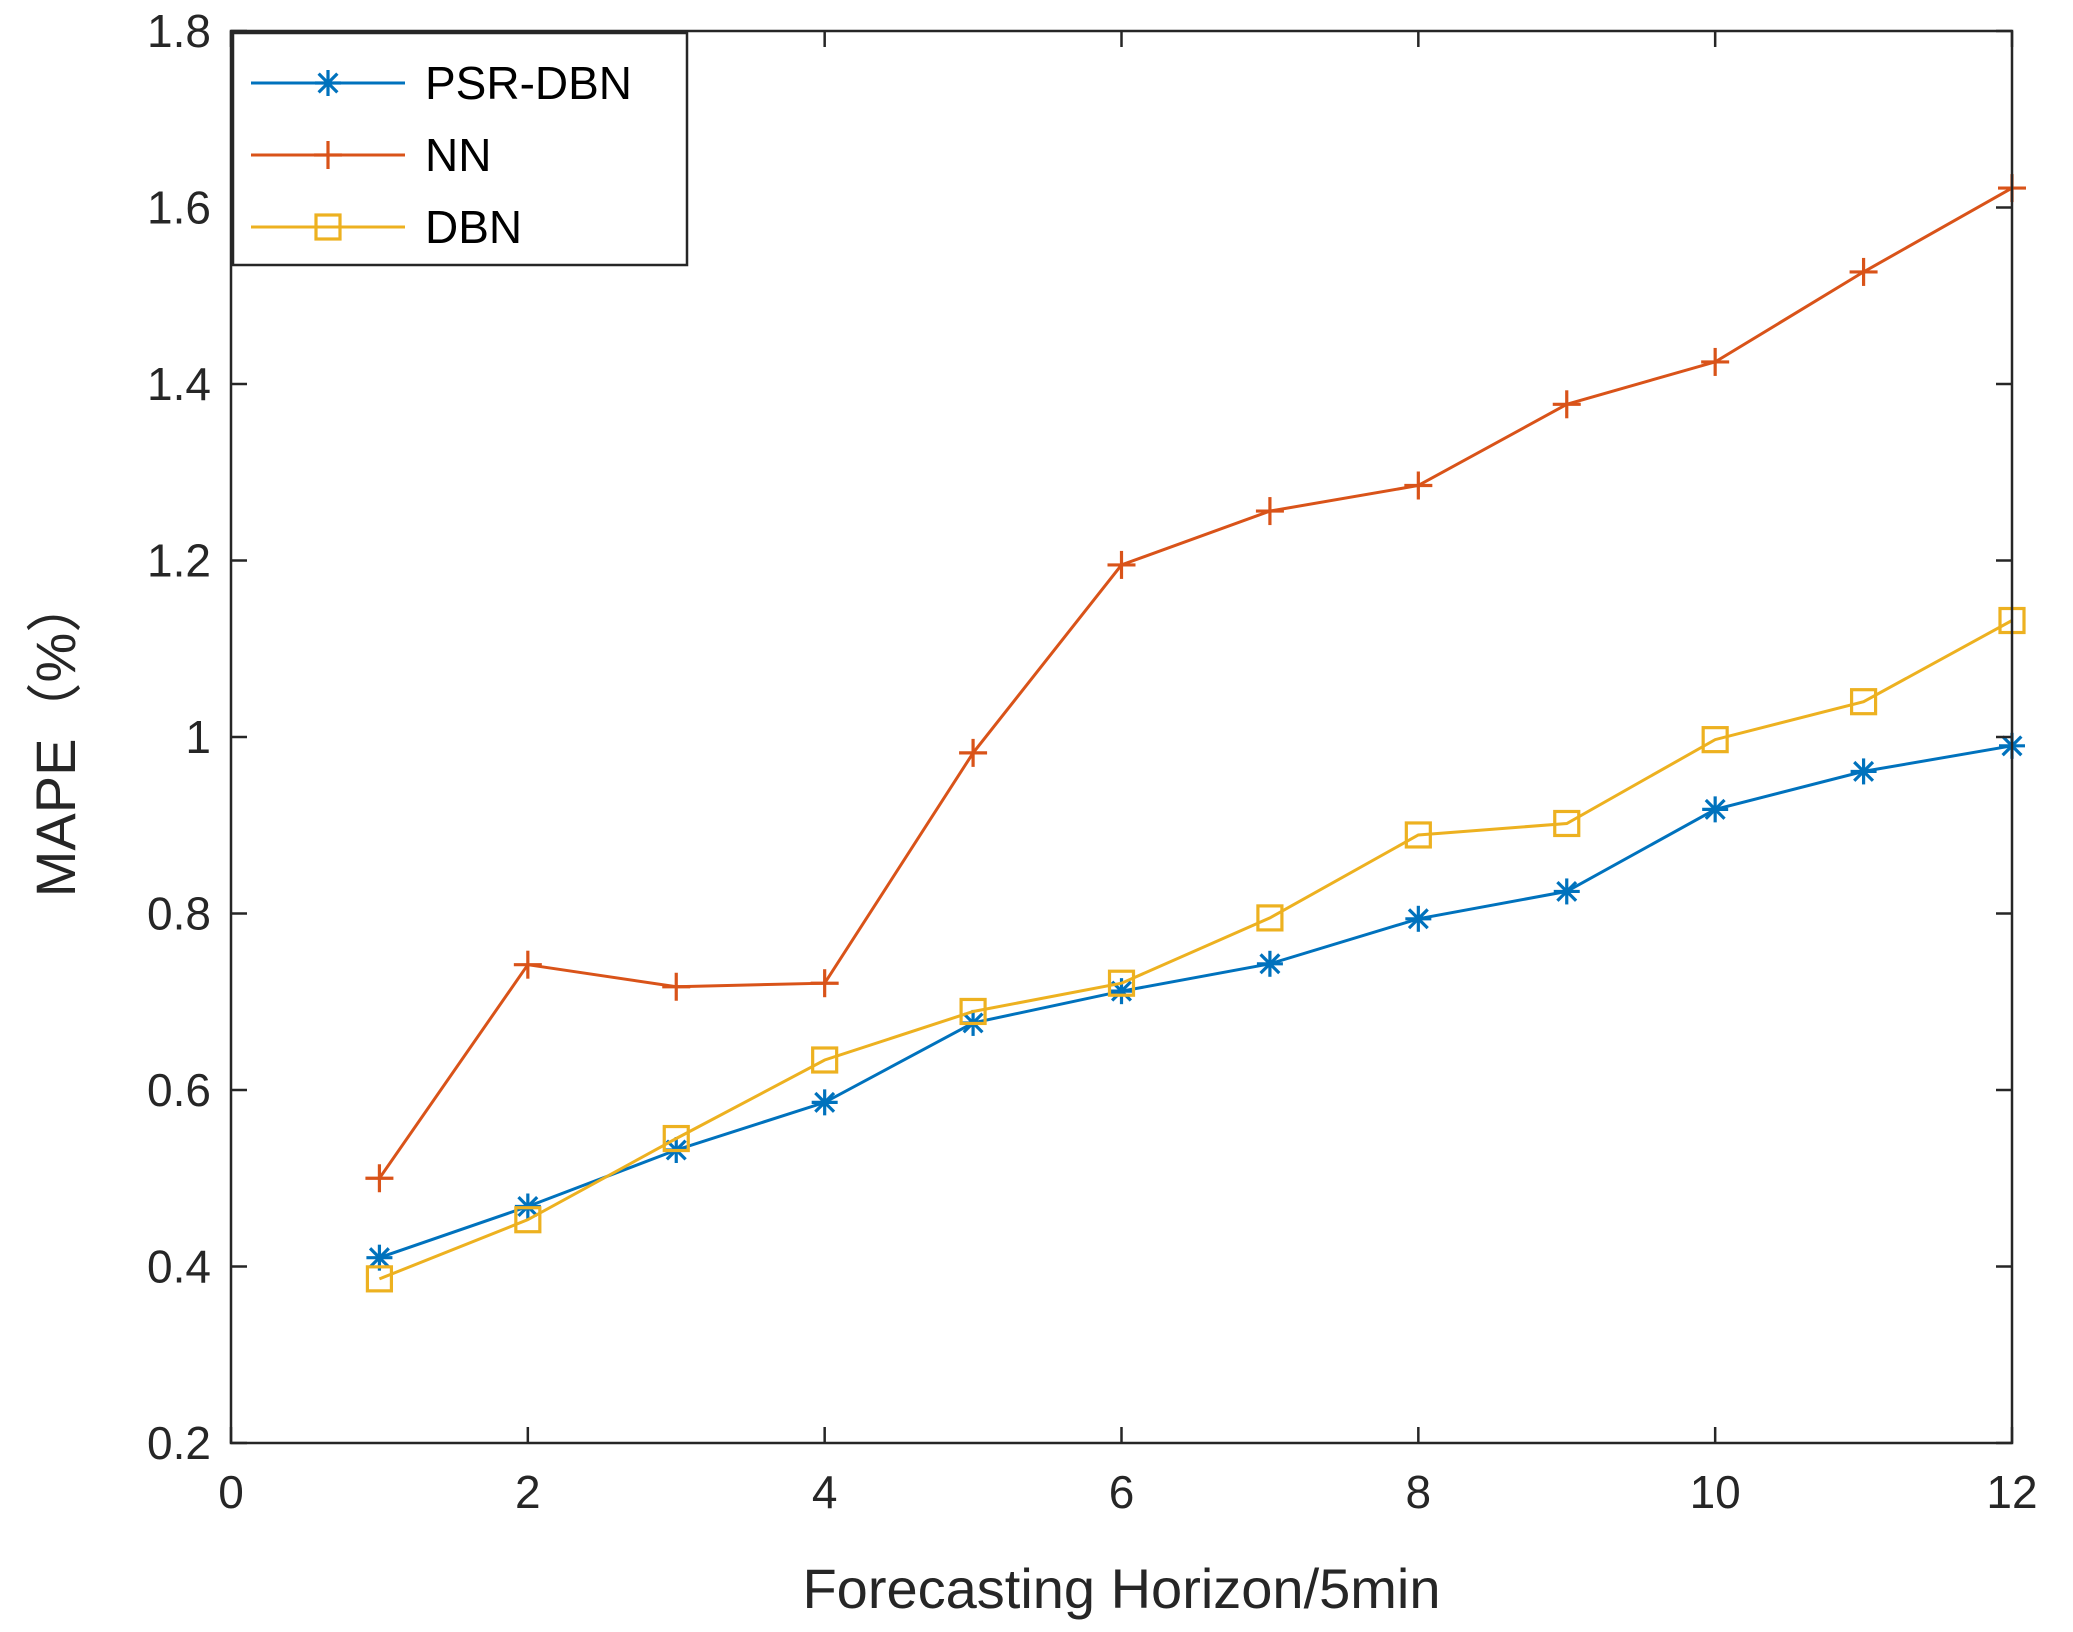 The image size is (2073, 1632). What do you see at coordinates (1715, 1492) in the screenshot?
I see `x-tick-label: 10` at bounding box center [1715, 1492].